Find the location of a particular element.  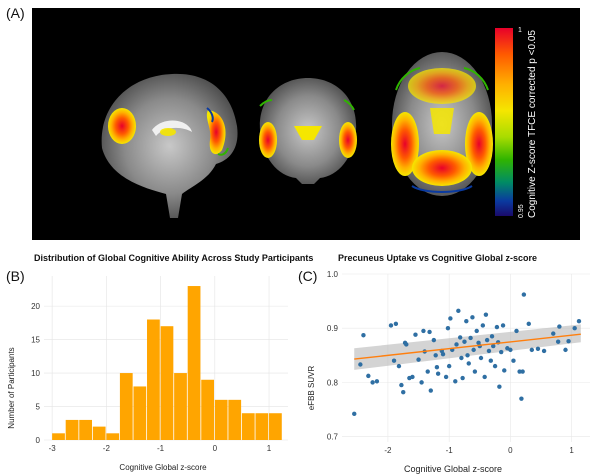

scatter-x-tick-label: 1 is located at coordinates (571, 450).